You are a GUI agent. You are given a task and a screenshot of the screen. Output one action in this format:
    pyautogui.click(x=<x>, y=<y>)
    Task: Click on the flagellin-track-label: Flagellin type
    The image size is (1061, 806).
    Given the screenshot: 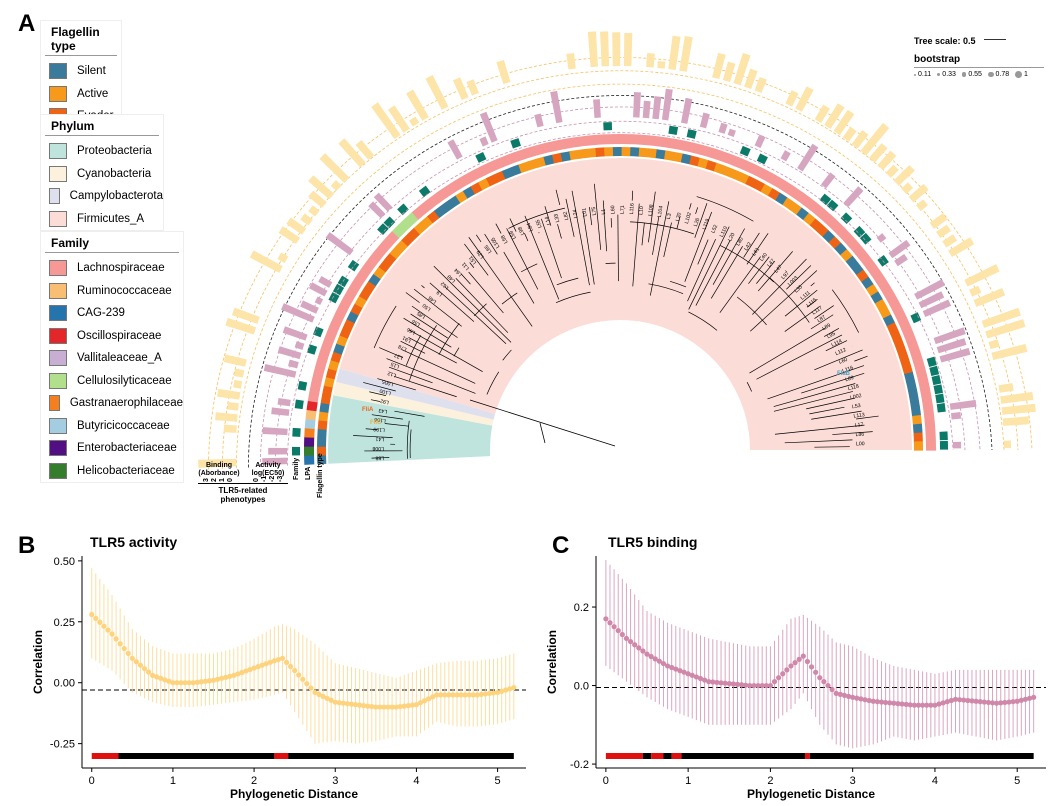 What is the action you would take?
    pyautogui.click(x=320, y=475)
    